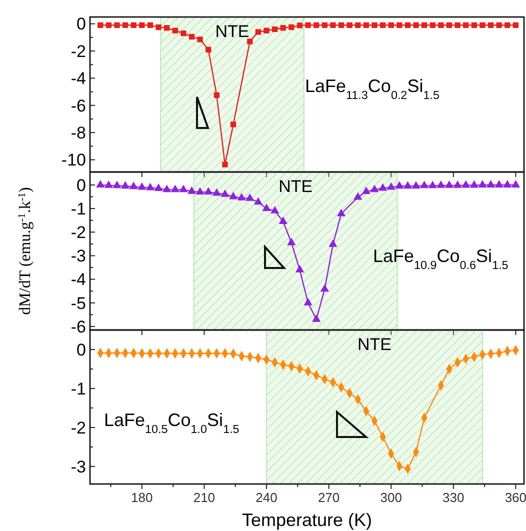 This screenshot has width=526, height=531. Describe the element at coordinates (78, 303) in the screenshot. I see `y-tick-label: -5` at that location.